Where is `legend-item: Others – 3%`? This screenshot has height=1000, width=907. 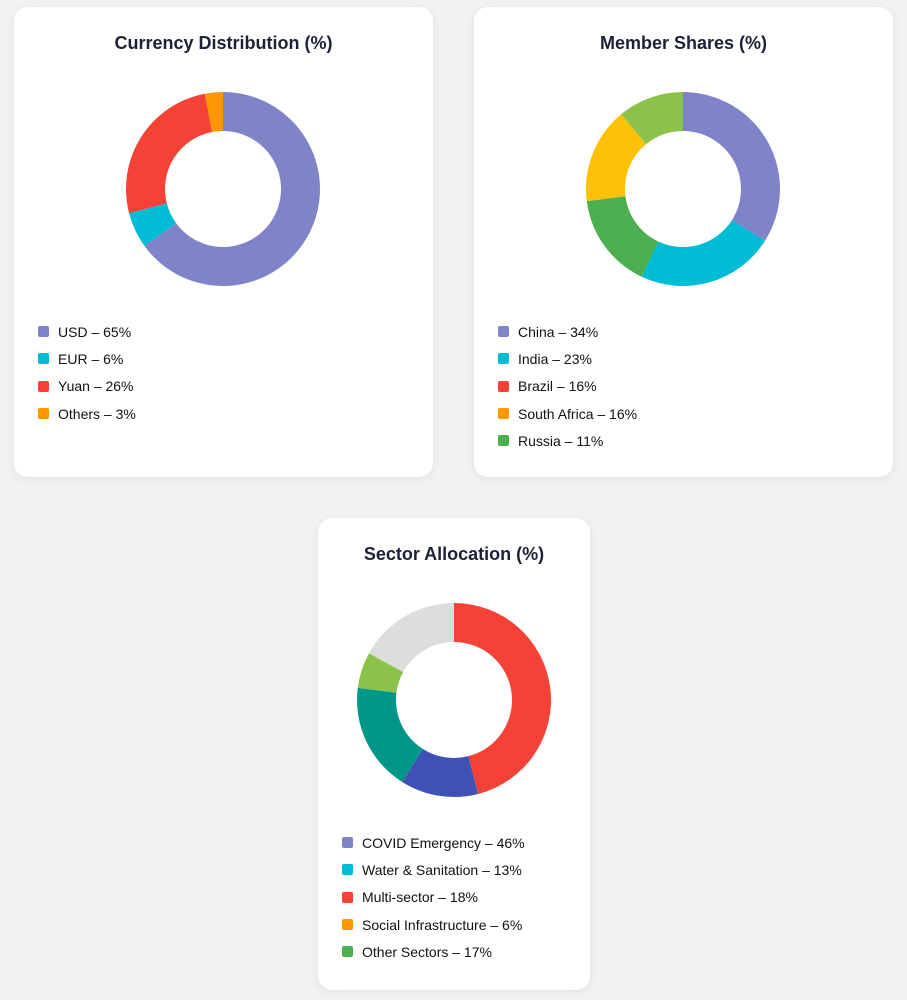
legend-item: Others – 3% is located at coordinates (87, 413).